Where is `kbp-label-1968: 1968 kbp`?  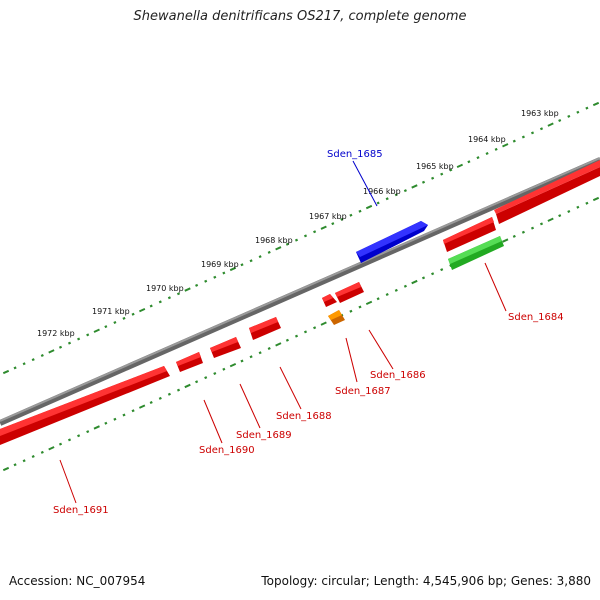
kbp-label-1968: 1968 kbp is located at coordinates (274, 240).